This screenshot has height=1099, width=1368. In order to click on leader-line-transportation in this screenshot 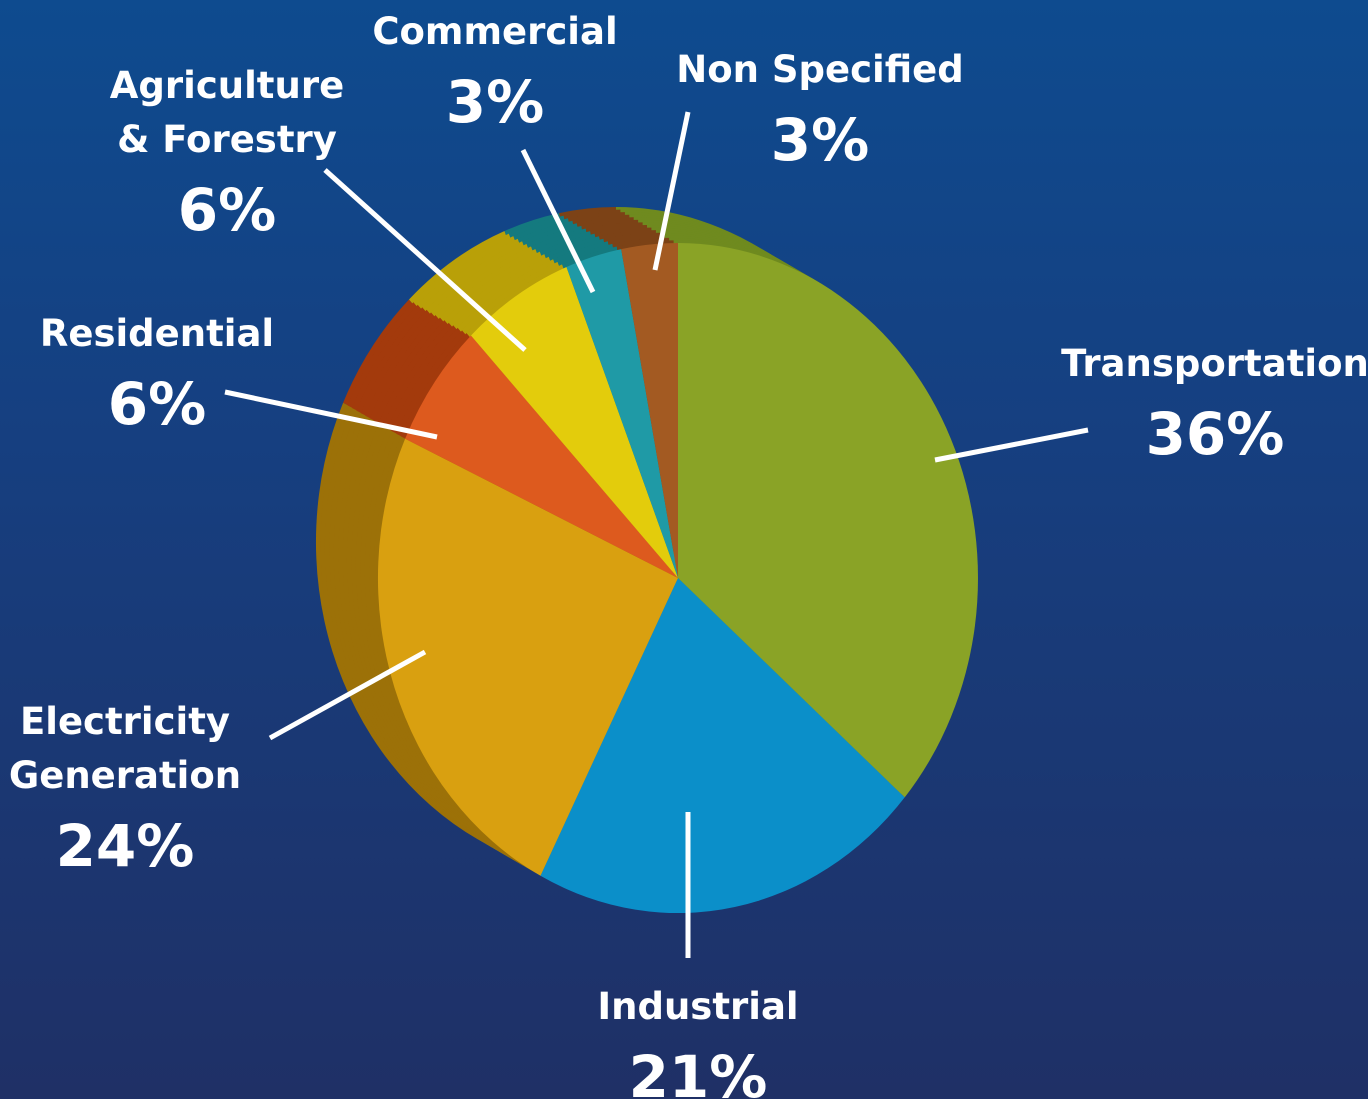, I will do `click(1011, 445)`.